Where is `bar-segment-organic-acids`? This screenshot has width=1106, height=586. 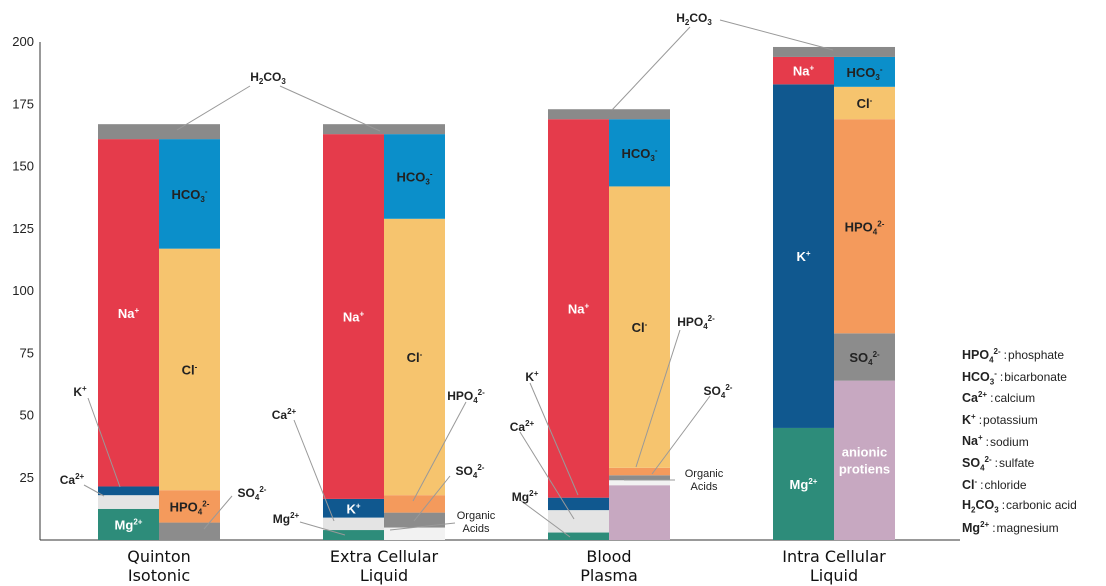 bar-segment-organic-acids is located at coordinates (414, 533).